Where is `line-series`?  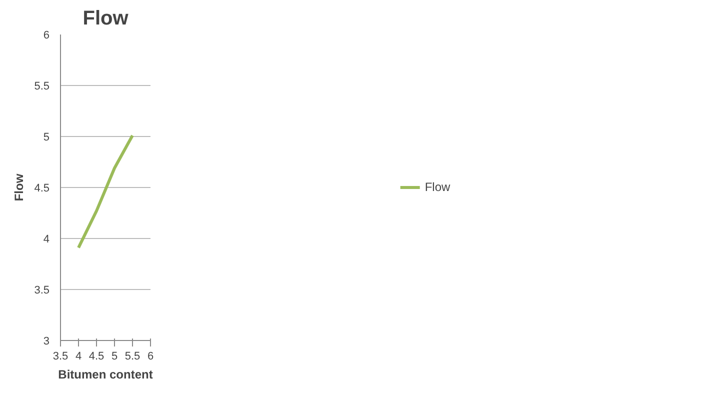 line-series is located at coordinates (105, 192).